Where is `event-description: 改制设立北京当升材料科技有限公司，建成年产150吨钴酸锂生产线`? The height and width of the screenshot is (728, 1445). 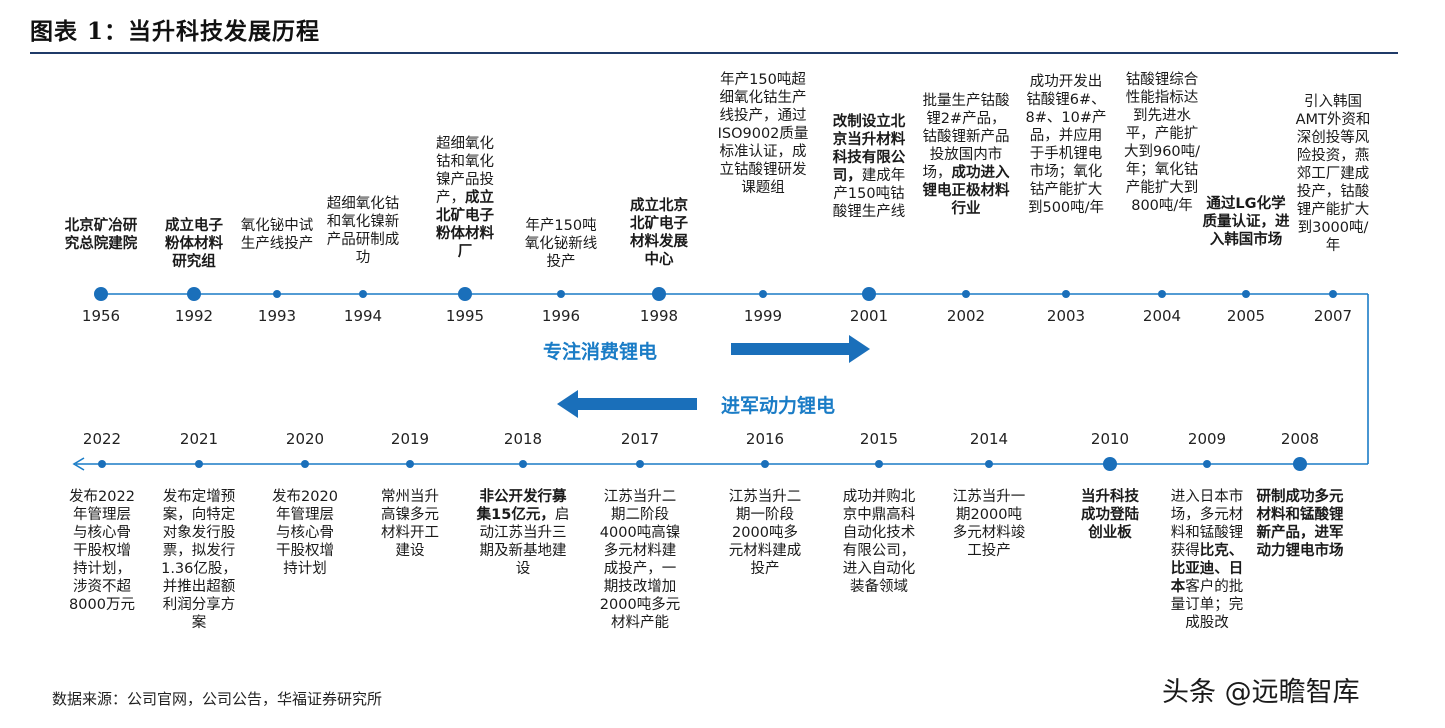 event-description: 改制设立北京当升材料科技有限公司，建成年产150吨钴酸锂生产线 is located at coordinates (869, 167).